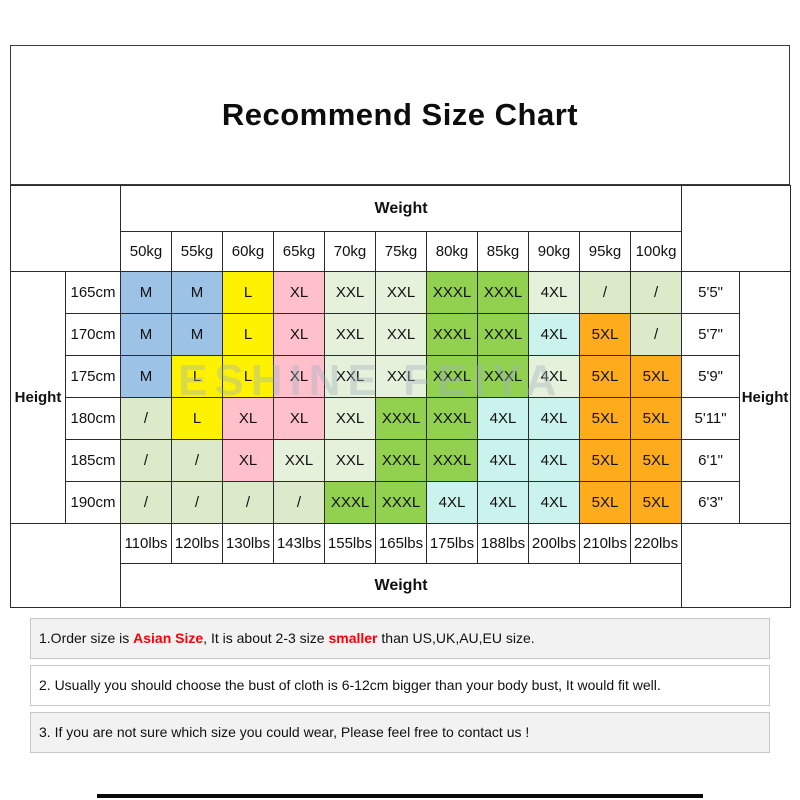  I want to click on weight-header-bottom: Weight, so click(401, 585).